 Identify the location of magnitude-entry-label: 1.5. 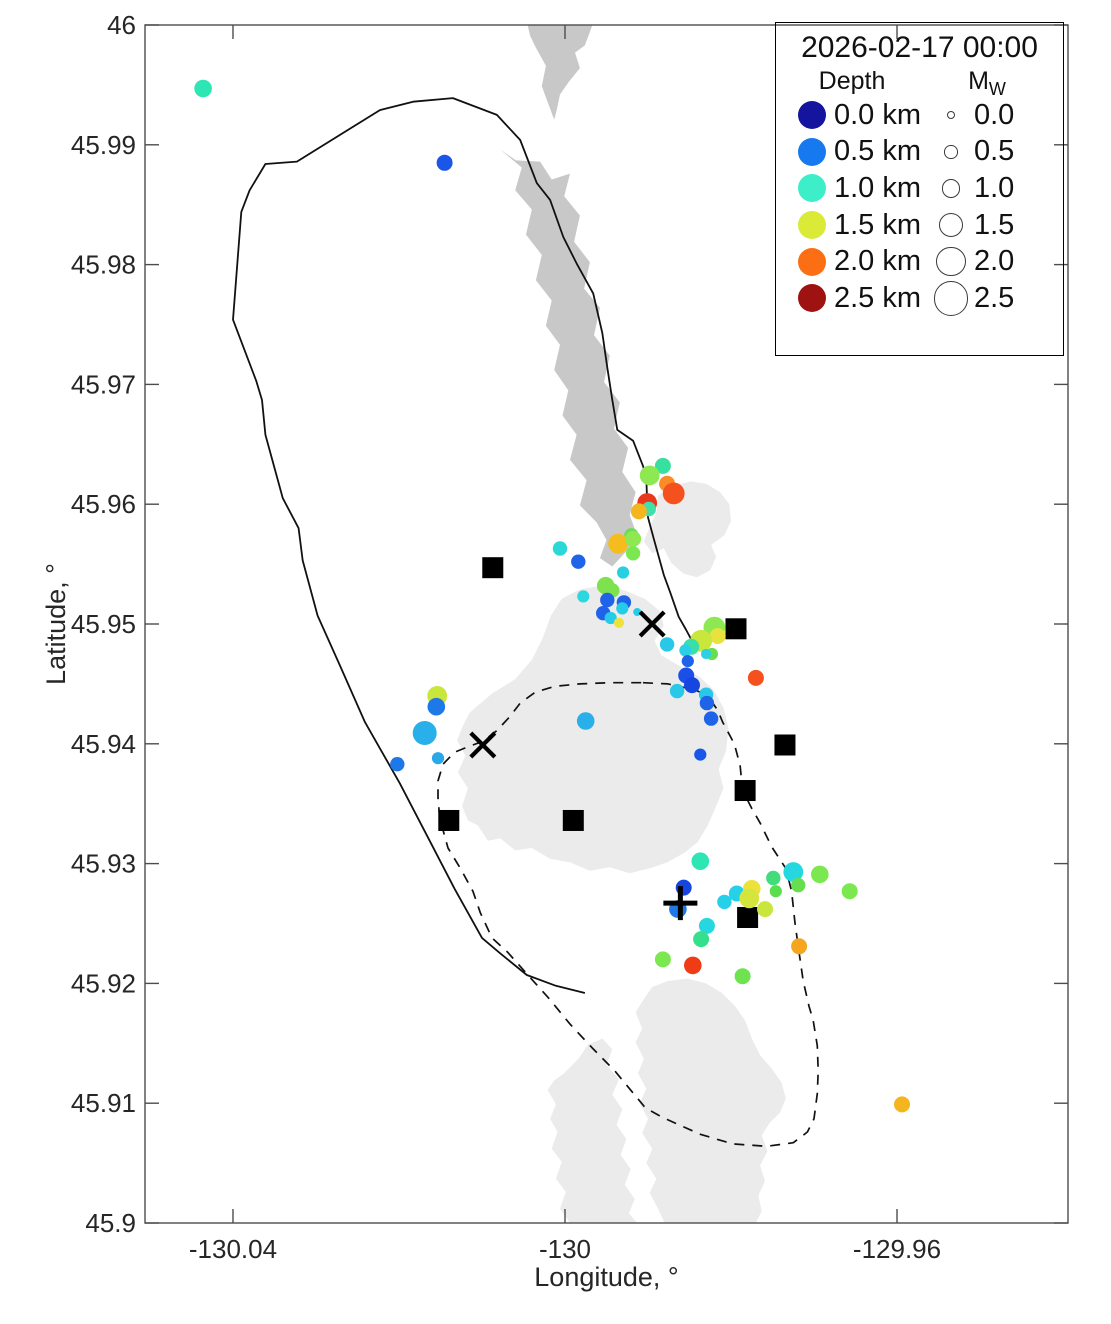
(994, 224).